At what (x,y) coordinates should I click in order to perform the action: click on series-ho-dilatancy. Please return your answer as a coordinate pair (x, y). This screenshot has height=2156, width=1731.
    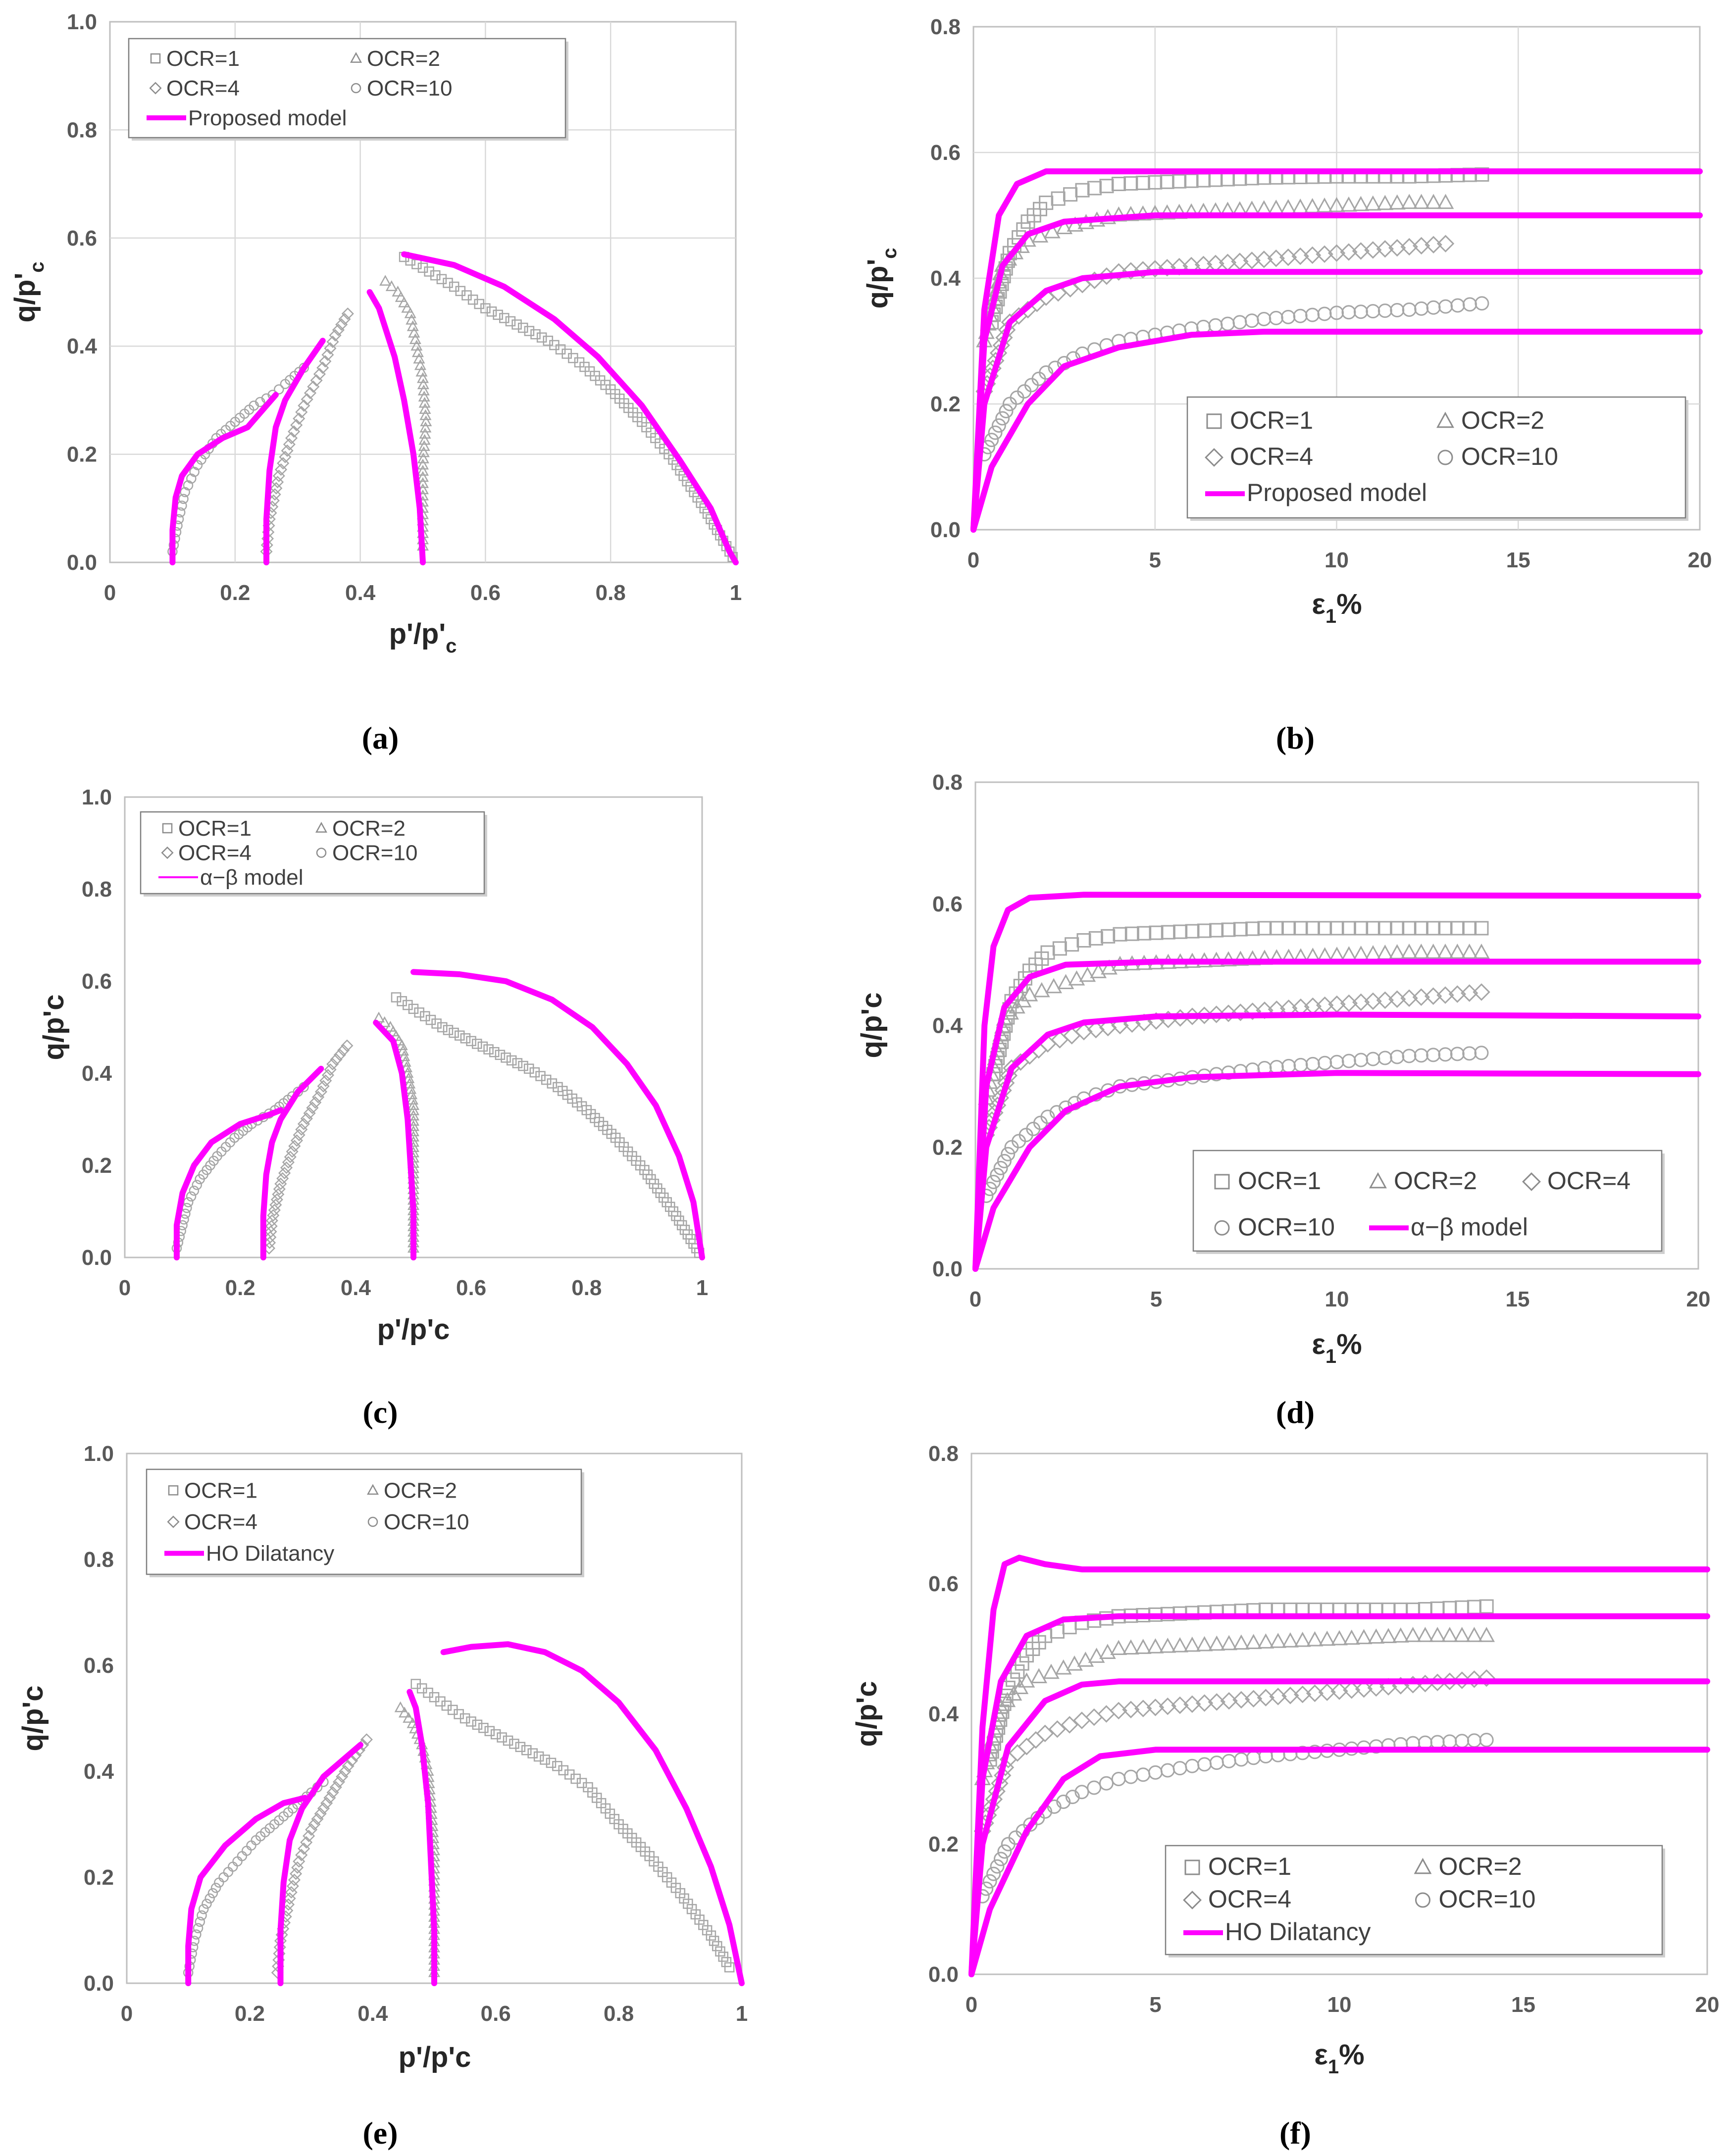
    Looking at the image, I should click on (1339, 1827).